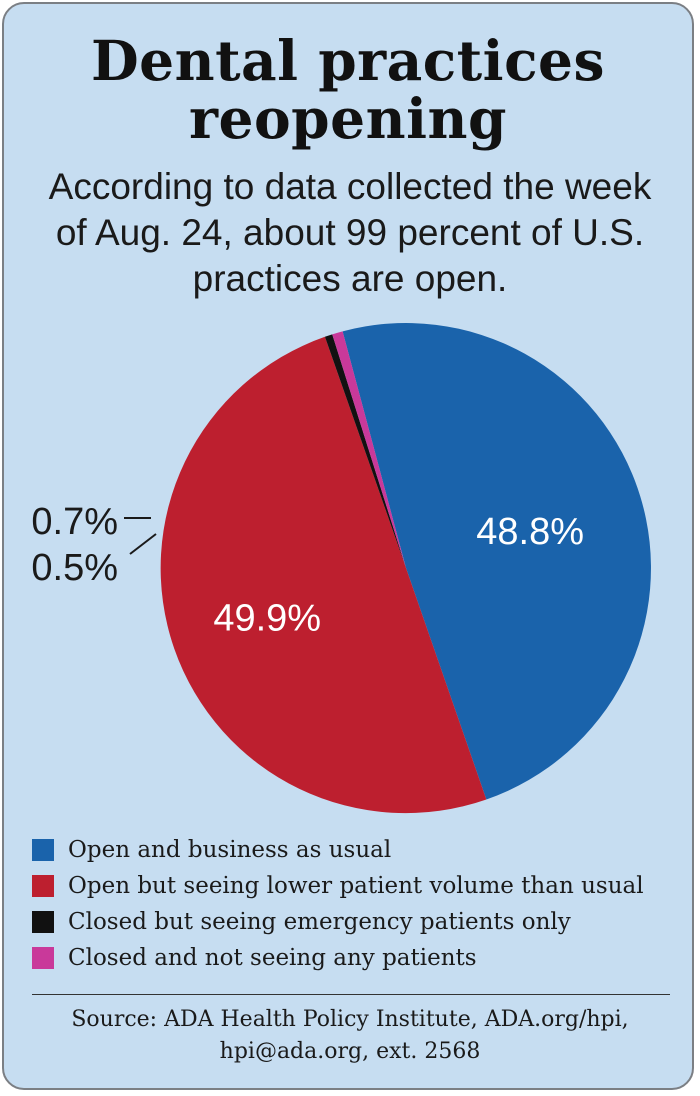 Image resolution: width=700 pixels, height=1096 pixels. Describe the element at coordinates (272, 958) in the screenshot. I see `legend-label: Closed and not seeing any patients` at that location.